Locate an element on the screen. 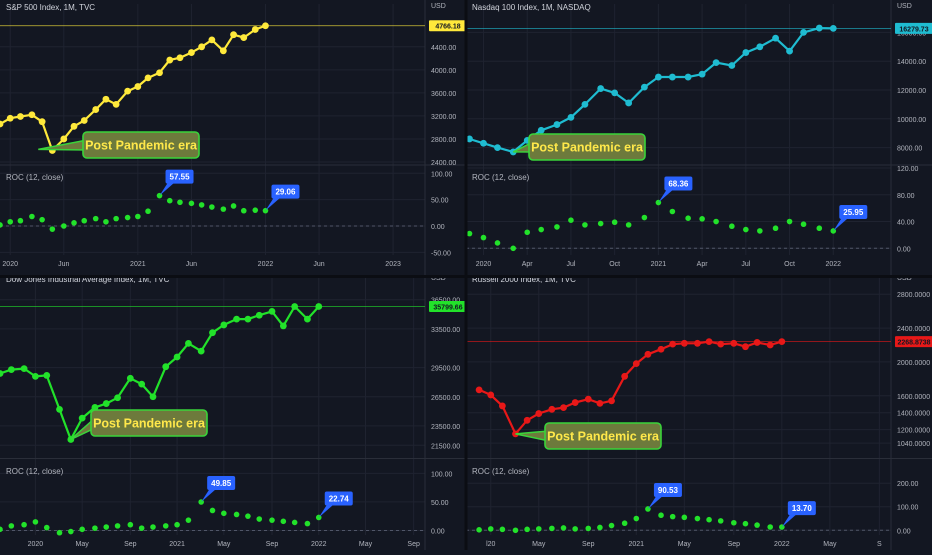  roc-badge-label: 25.95 is located at coordinates (853, 212).